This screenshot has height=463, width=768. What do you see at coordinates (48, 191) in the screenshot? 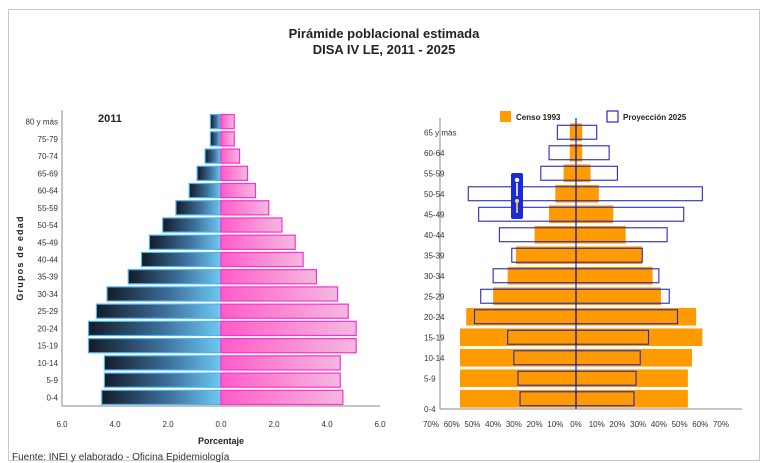
I see `left-y-tick-label: 60-64` at bounding box center [48, 191].